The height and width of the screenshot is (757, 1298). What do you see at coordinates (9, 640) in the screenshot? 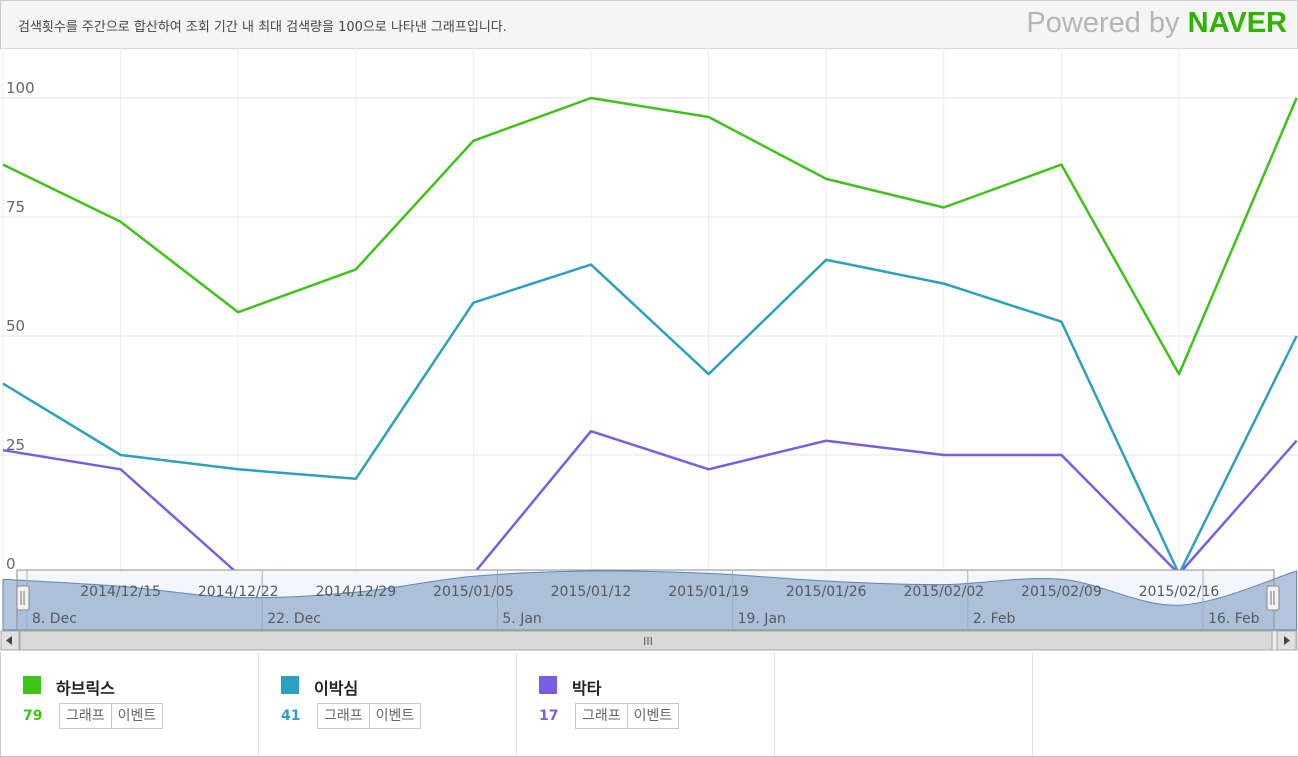
I see `arrow-left-icon` at bounding box center [9, 640].